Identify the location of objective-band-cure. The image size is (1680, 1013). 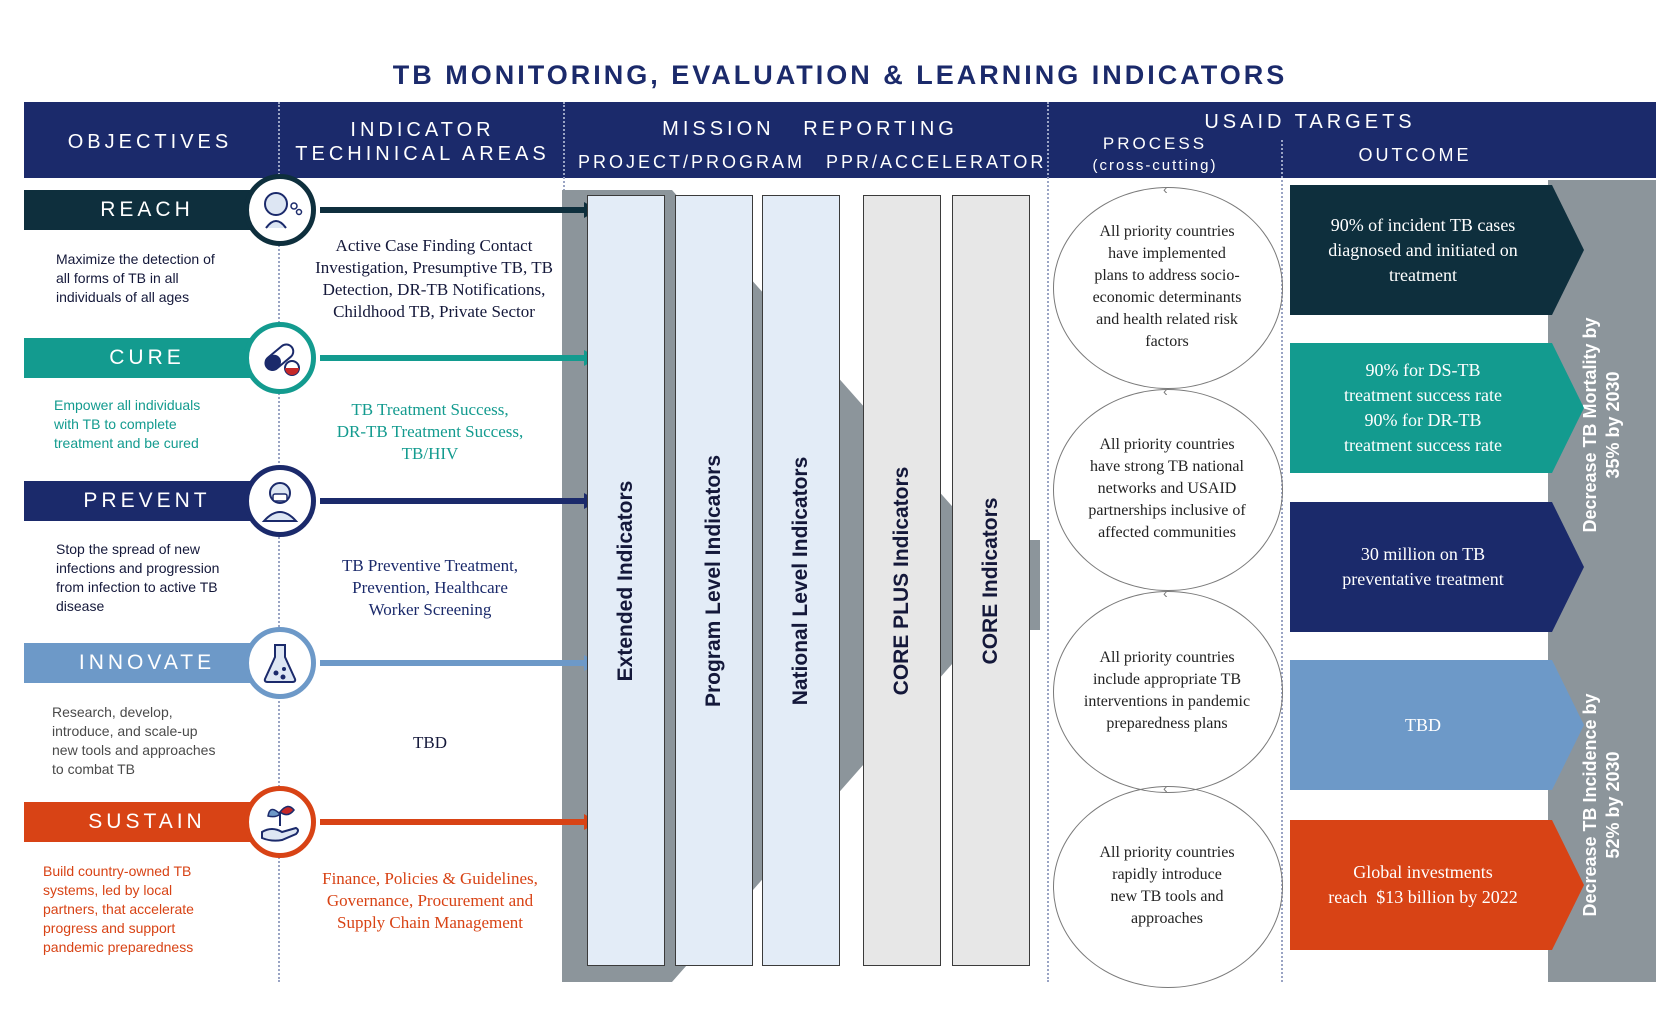
(147, 358).